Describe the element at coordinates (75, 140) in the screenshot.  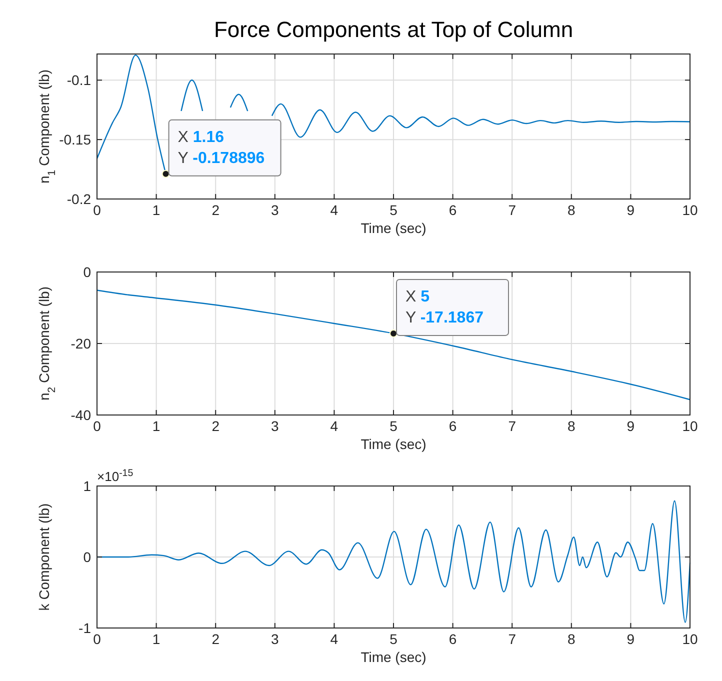
I see `y-tick-label: -0.15` at that location.